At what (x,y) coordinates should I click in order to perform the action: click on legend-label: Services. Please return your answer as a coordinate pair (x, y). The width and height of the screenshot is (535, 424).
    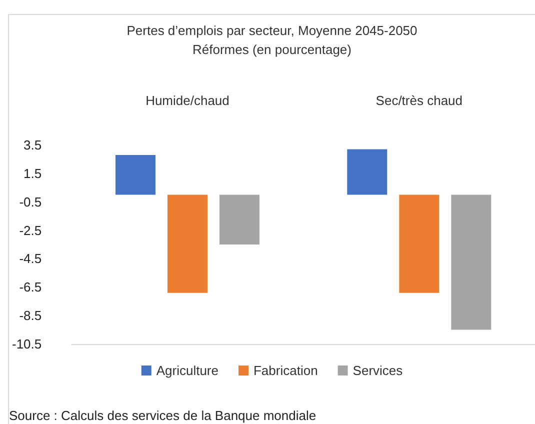
    Looking at the image, I should click on (378, 370).